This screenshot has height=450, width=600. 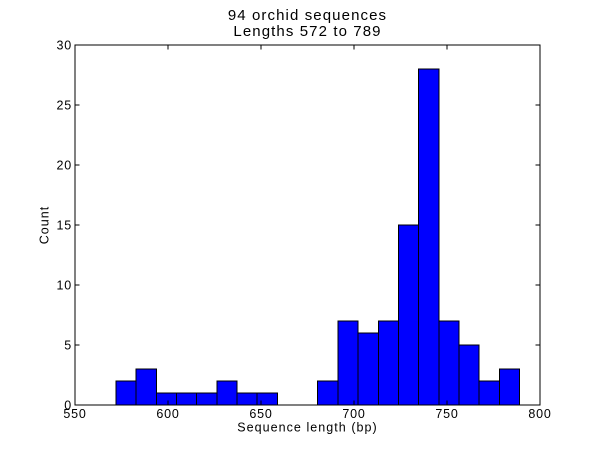 What do you see at coordinates (167, 414) in the screenshot?
I see `svg-text: 600` at bounding box center [167, 414].